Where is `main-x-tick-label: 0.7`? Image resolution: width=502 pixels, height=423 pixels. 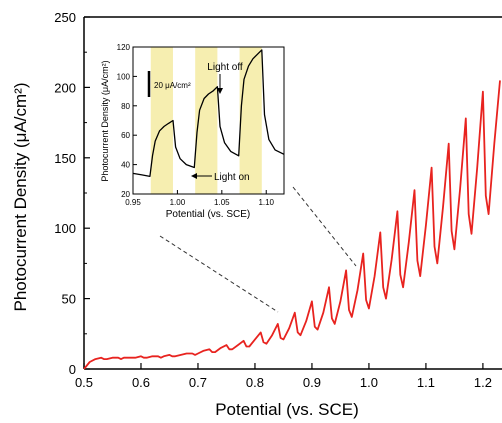
main-x-tick-label: 0.7 is located at coordinates (198, 382).